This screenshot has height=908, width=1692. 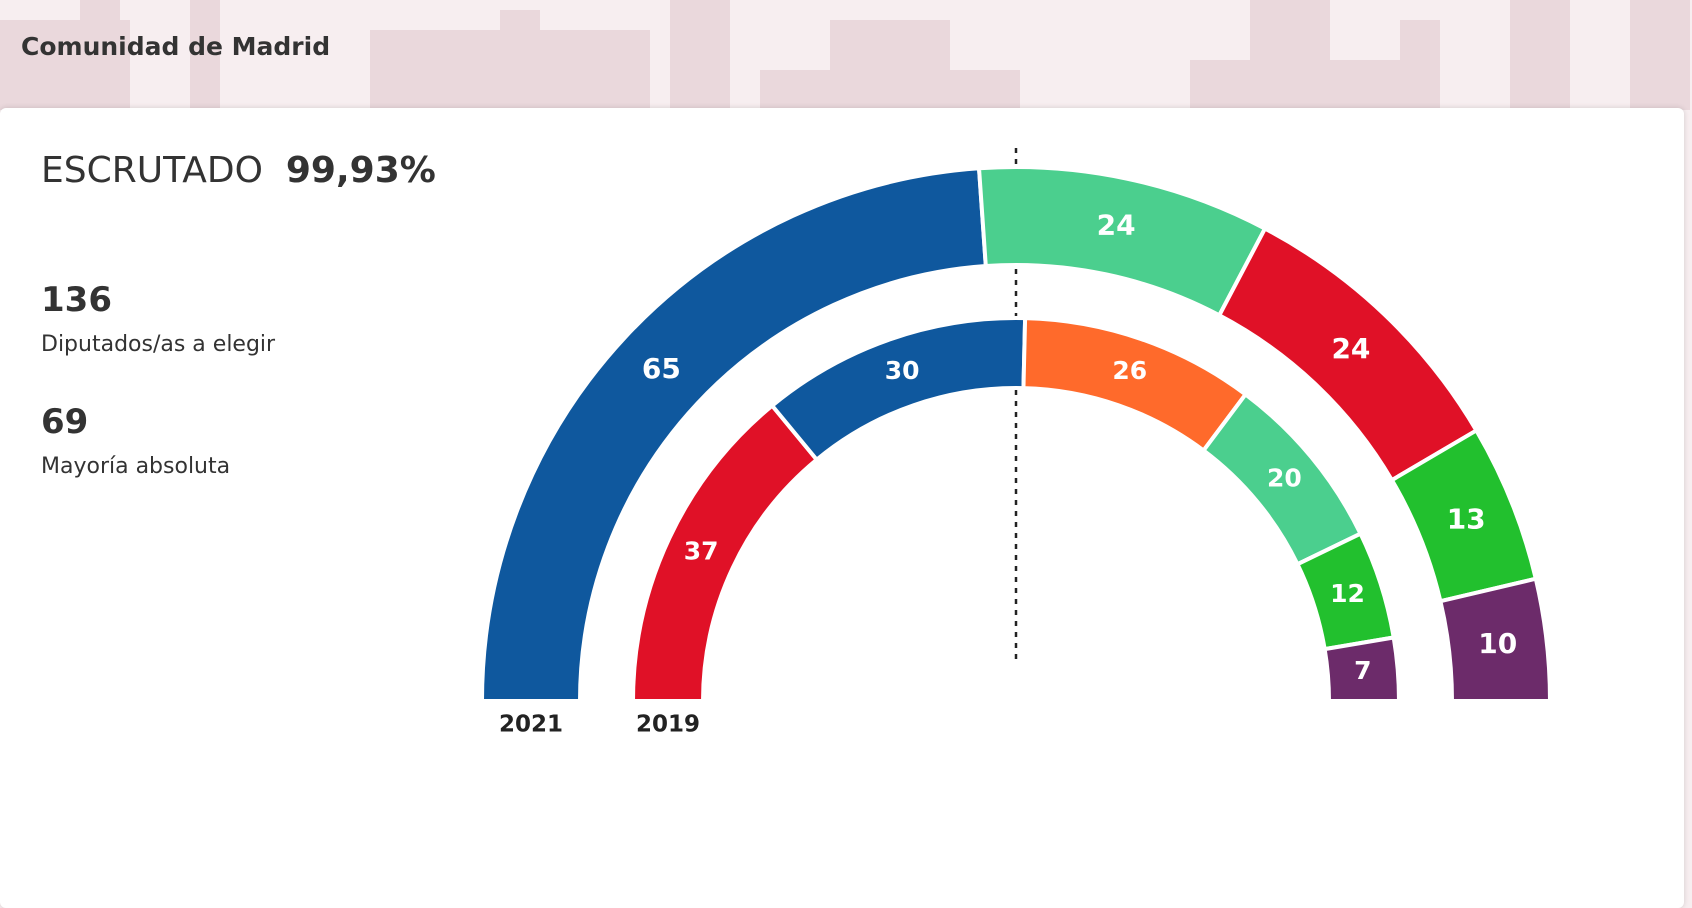 What do you see at coordinates (1347, 593) in the screenshot?
I see `seat-label: 12` at bounding box center [1347, 593].